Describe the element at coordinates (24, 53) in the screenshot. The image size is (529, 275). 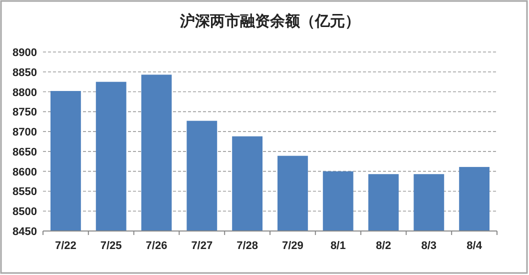
I see `y-tick-label: 8900` at that location.